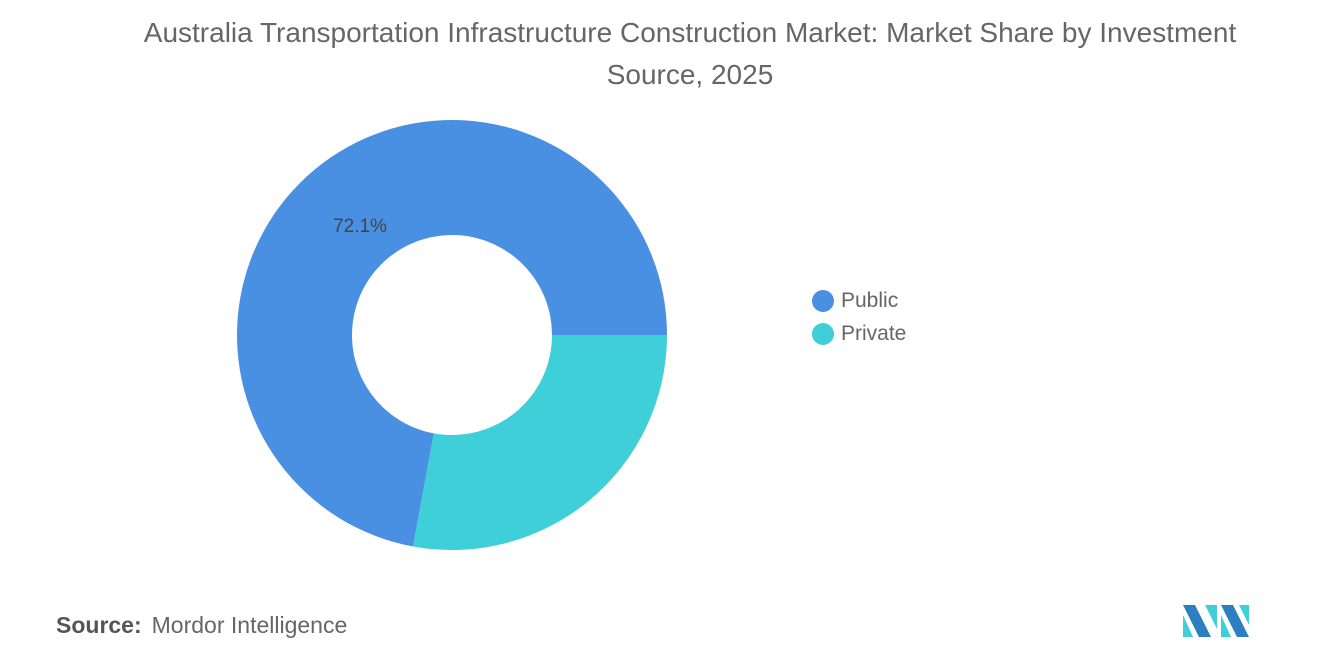  Describe the element at coordinates (1216, 621) in the screenshot. I see `mordor-logo` at that location.